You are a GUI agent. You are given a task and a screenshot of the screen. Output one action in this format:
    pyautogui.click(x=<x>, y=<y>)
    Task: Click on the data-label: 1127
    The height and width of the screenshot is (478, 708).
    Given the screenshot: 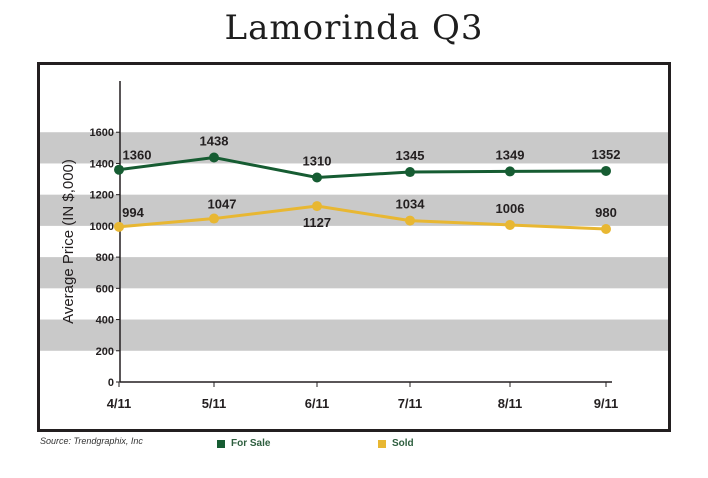 What is the action you would take?
    pyautogui.click(x=317, y=222)
    